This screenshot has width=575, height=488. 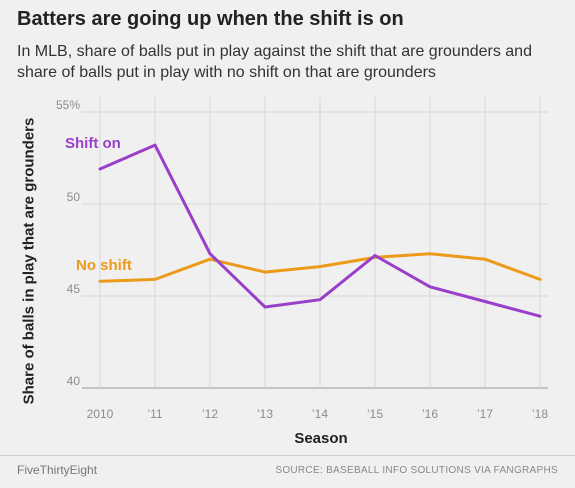 I want to click on y-tick-label-3: 55%, so click(x=68, y=105).